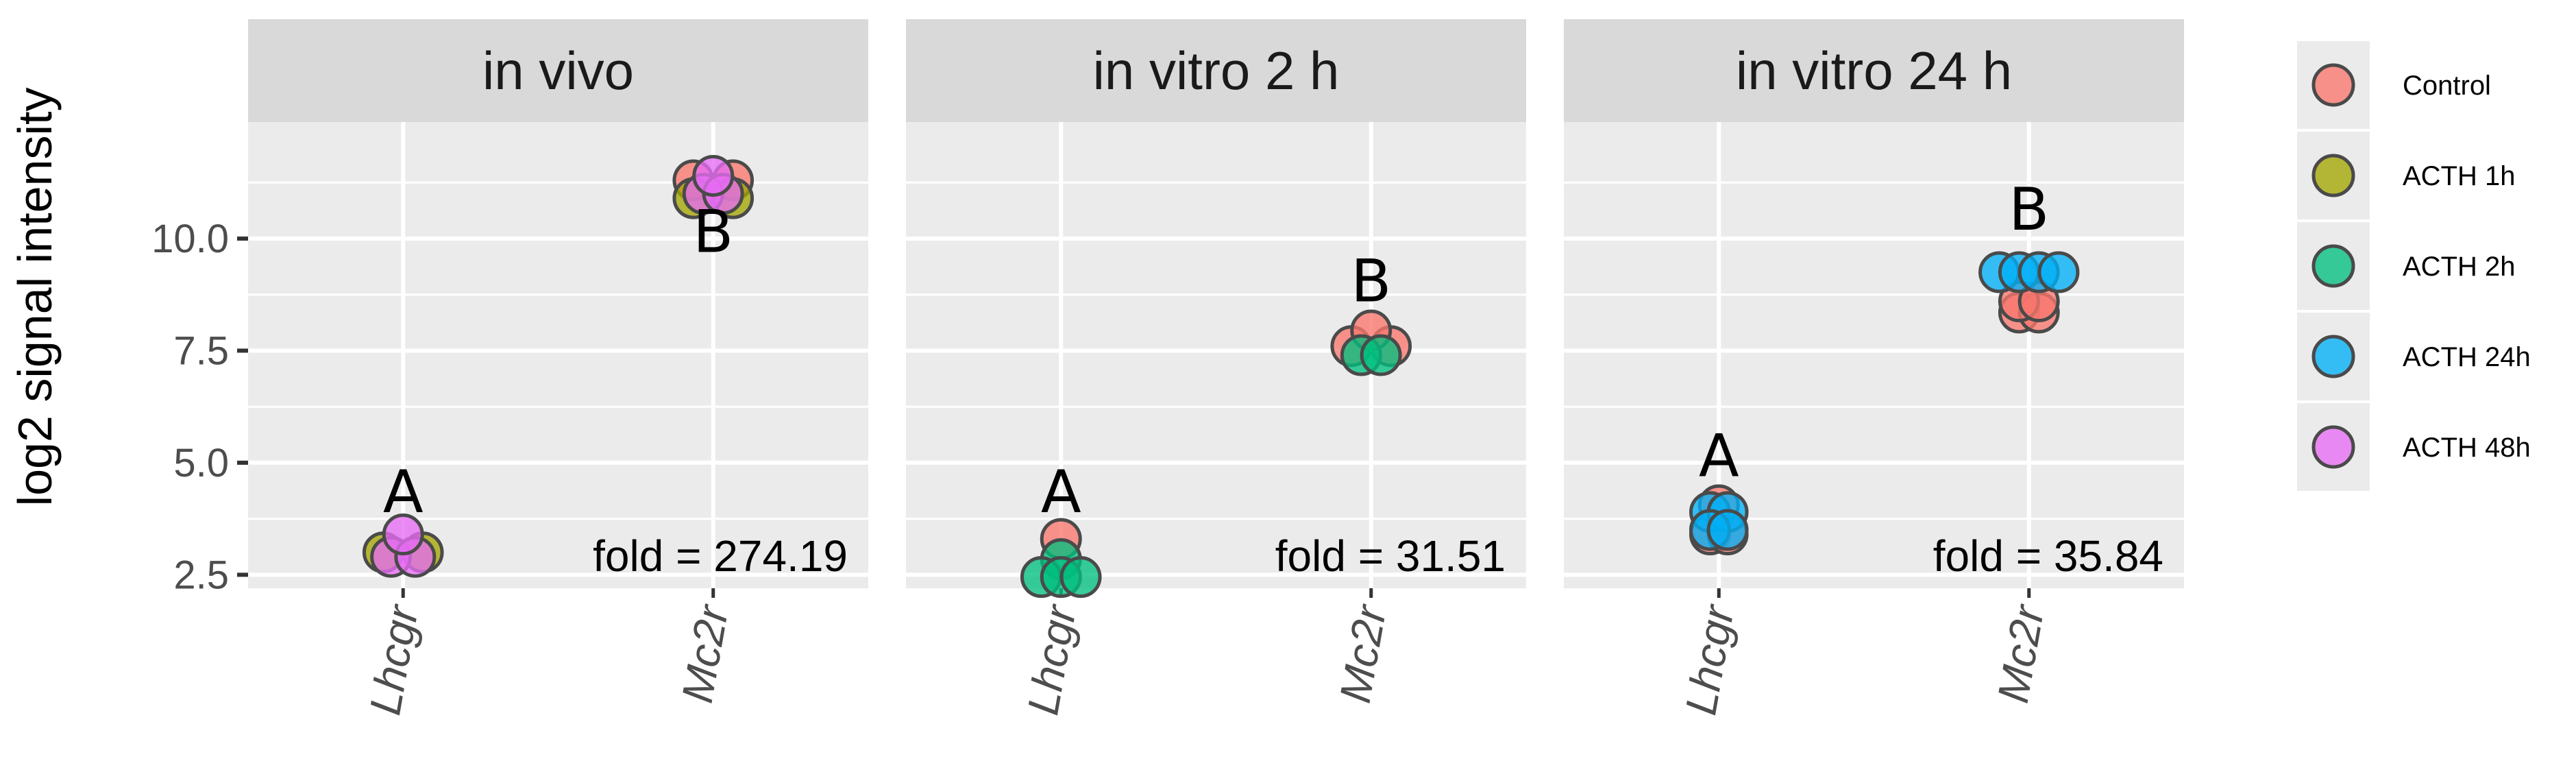 Image resolution: width=2576 pixels, height=761 pixels. I want to click on fold-annotation: fold = 35.84, so click(2048, 556).